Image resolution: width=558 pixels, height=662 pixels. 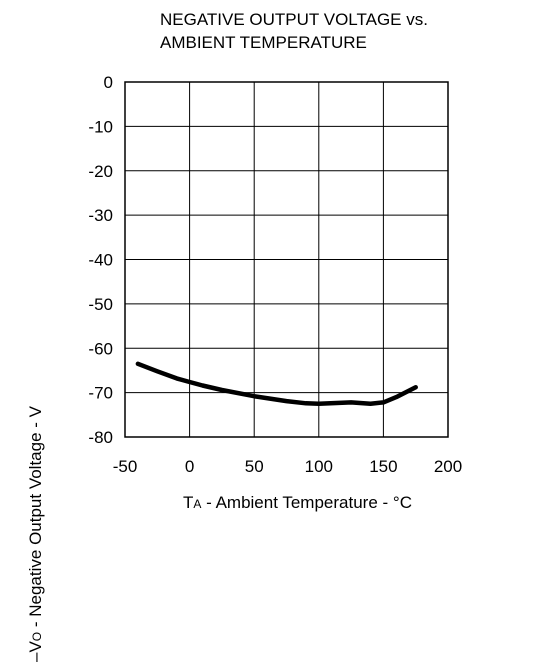 What do you see at coordinates (448, 466) in the screenshot?
I see `x-tick-label: 200` at bounding box center [448, 466].